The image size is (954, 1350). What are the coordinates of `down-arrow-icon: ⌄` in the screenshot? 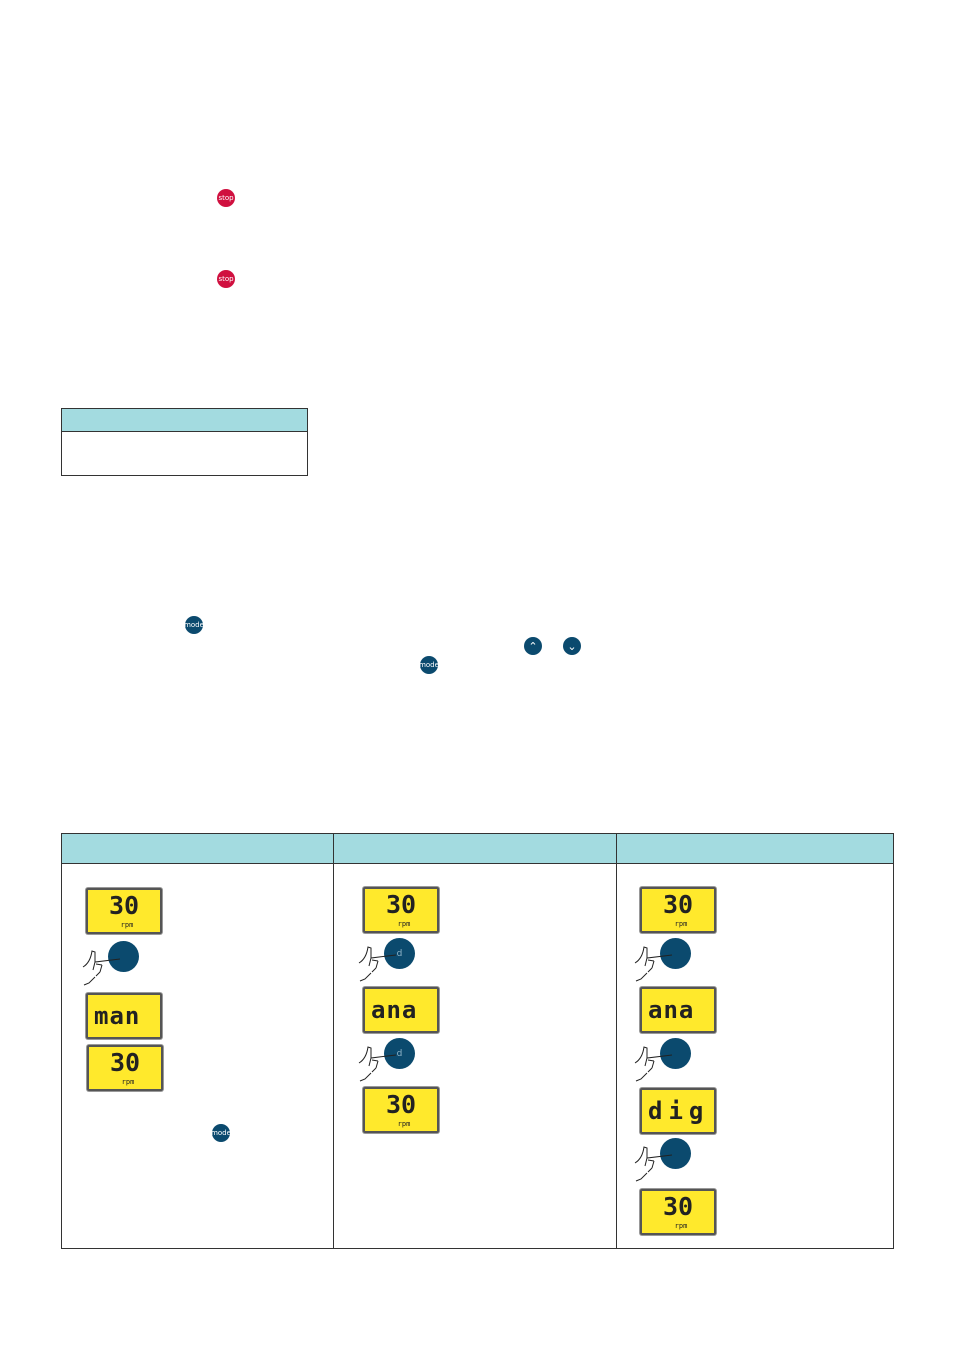 It's located at (572, 646).